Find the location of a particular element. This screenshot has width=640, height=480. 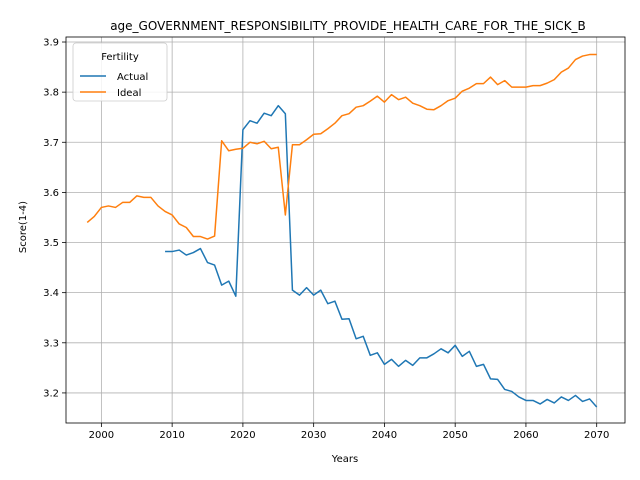

y-tick-label: 3.7 is located at coordinates (51, 143).